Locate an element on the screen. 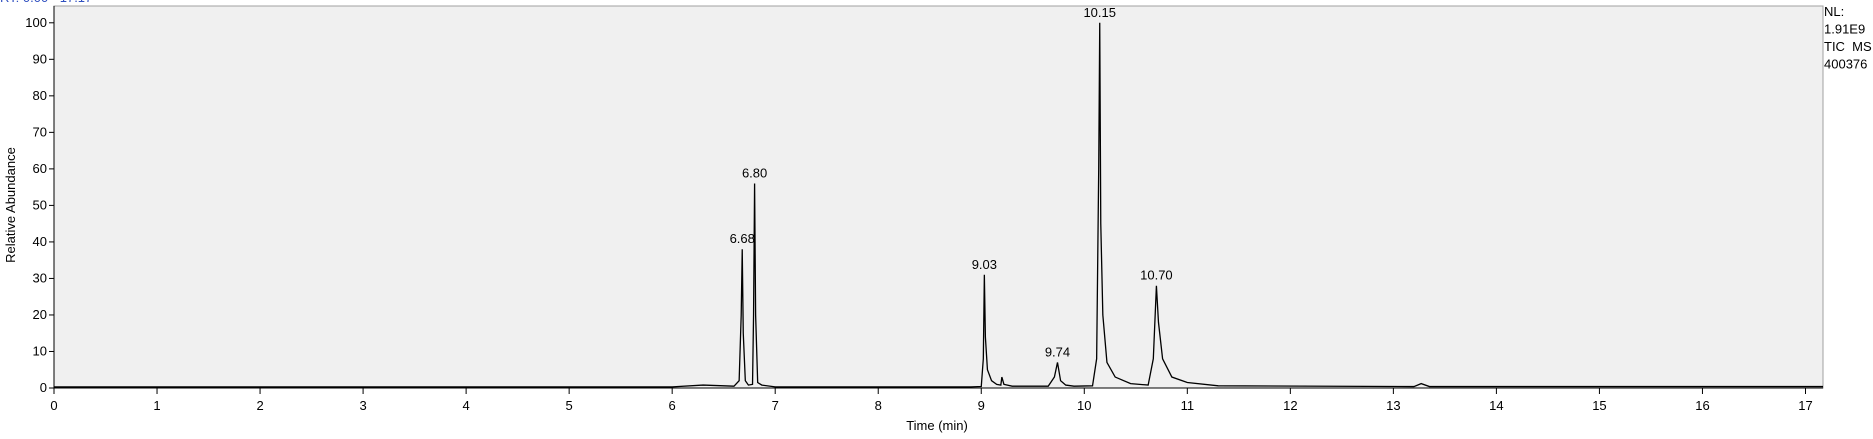 The height and width of the screenshot is (439, 1873). peak-label: 9.03 is located at coordinates (984, 264).